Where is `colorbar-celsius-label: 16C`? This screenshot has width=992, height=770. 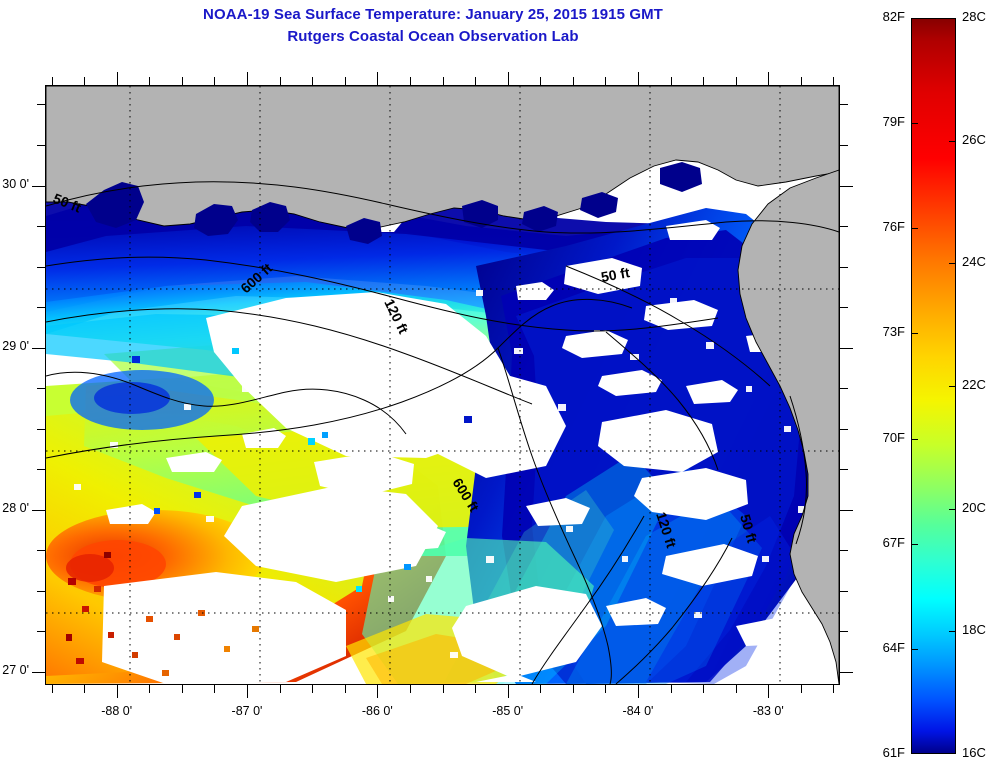
colorbar-celsius-label: 16C is located at coordinates (974, 752).